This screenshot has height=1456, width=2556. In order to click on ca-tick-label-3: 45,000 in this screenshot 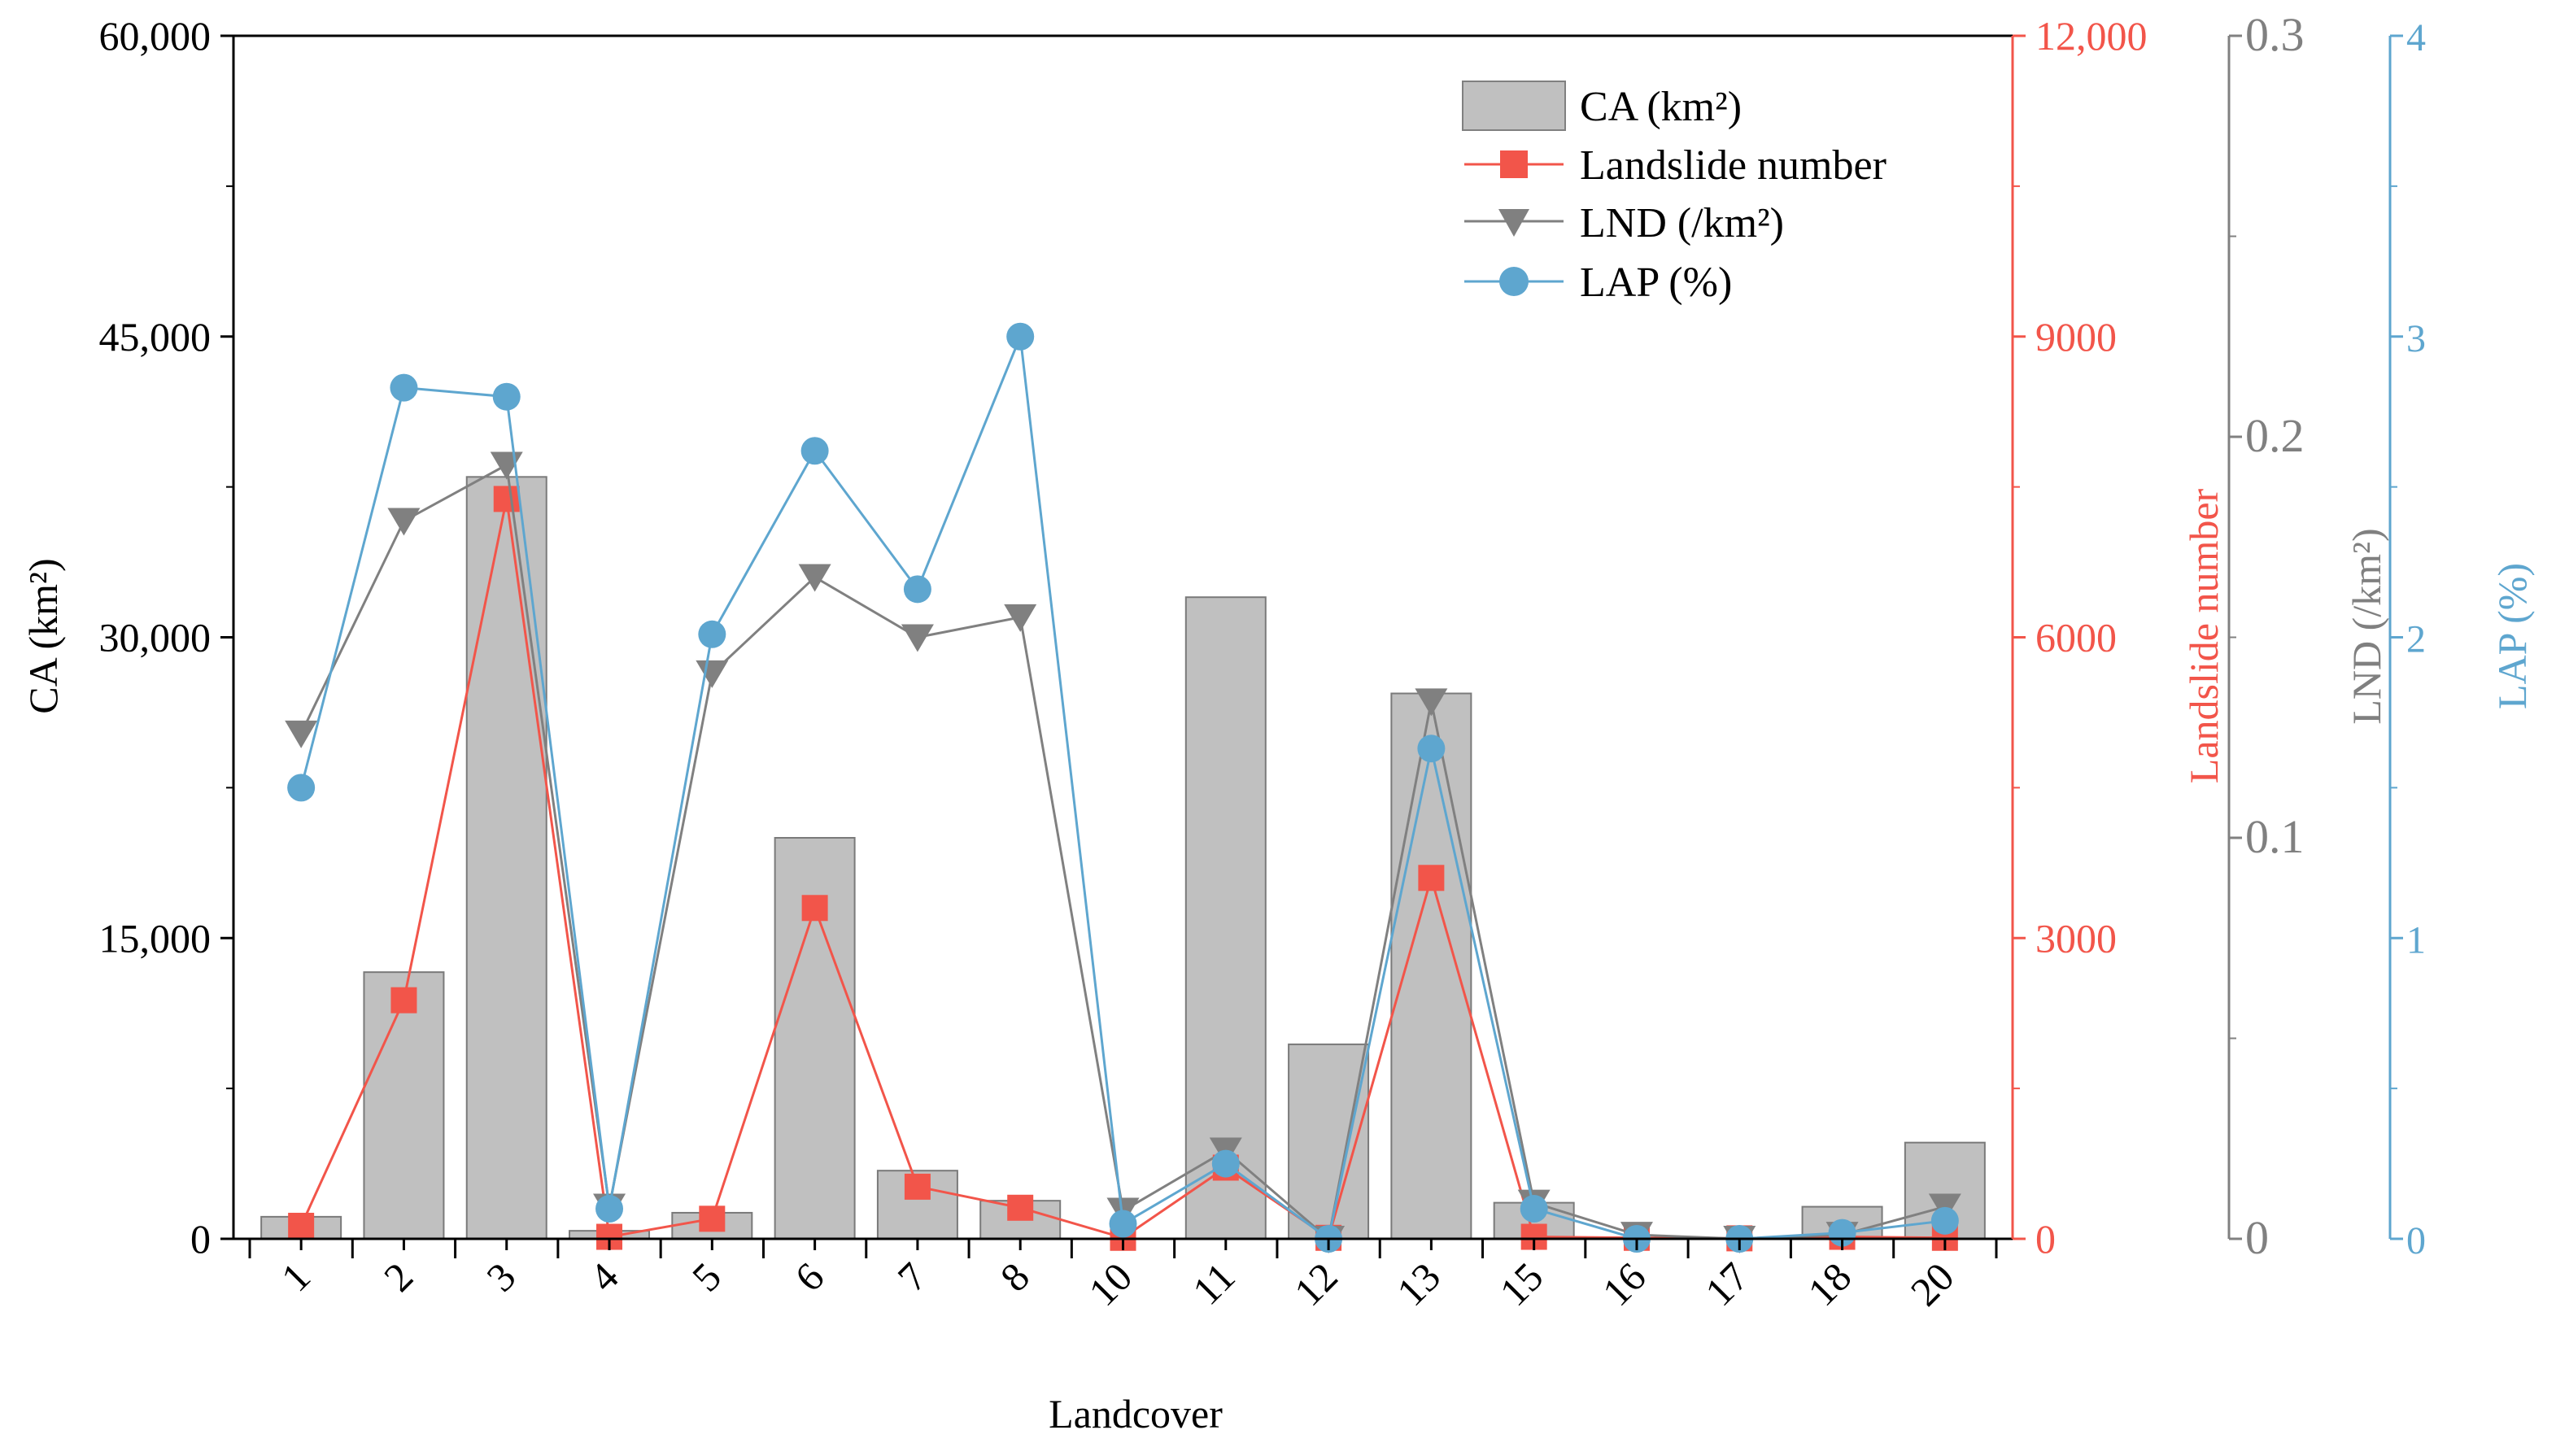, I will do `click(155, 337)`.